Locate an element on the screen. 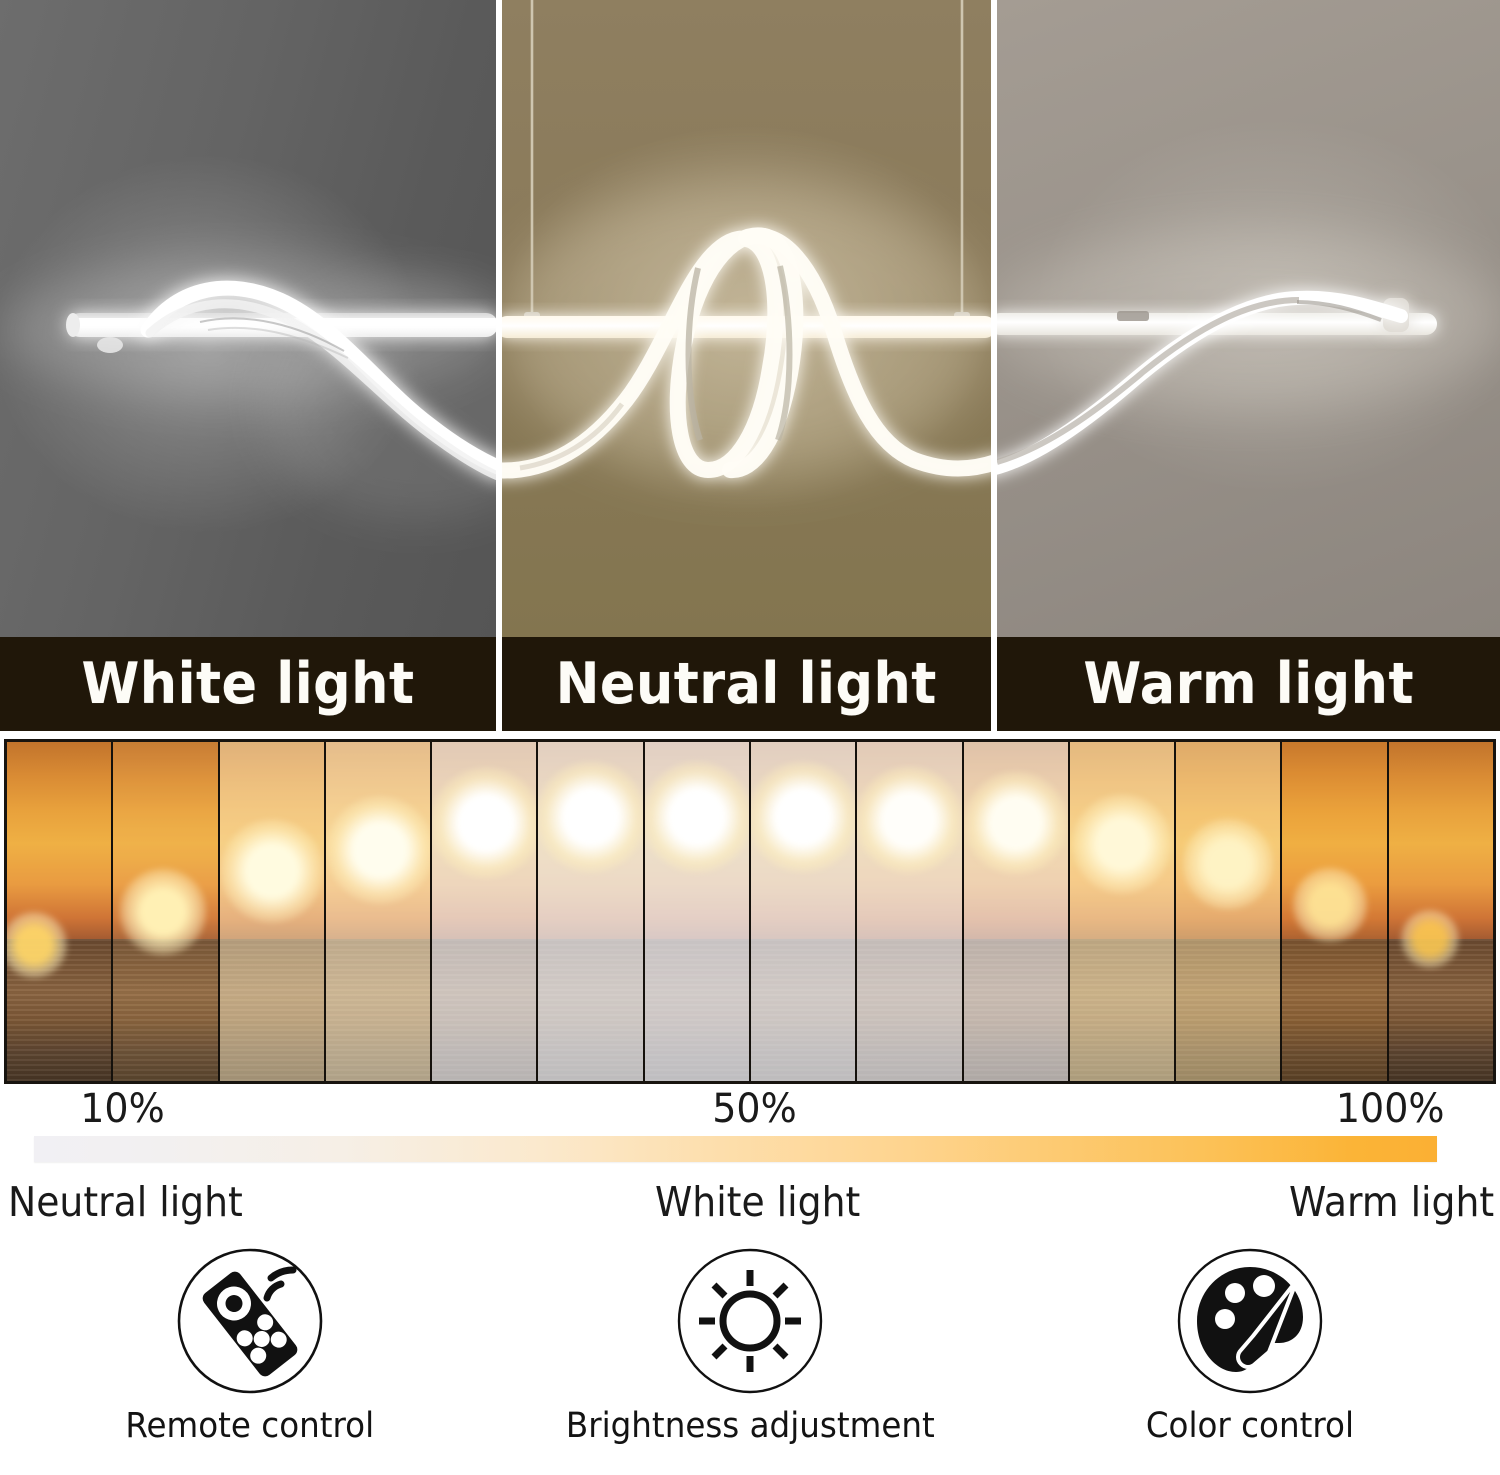 This screenshot has height=1475, width=1500. feature-brightness-adjustment: Brightness adjustment is located at coordinates (750, 1360).